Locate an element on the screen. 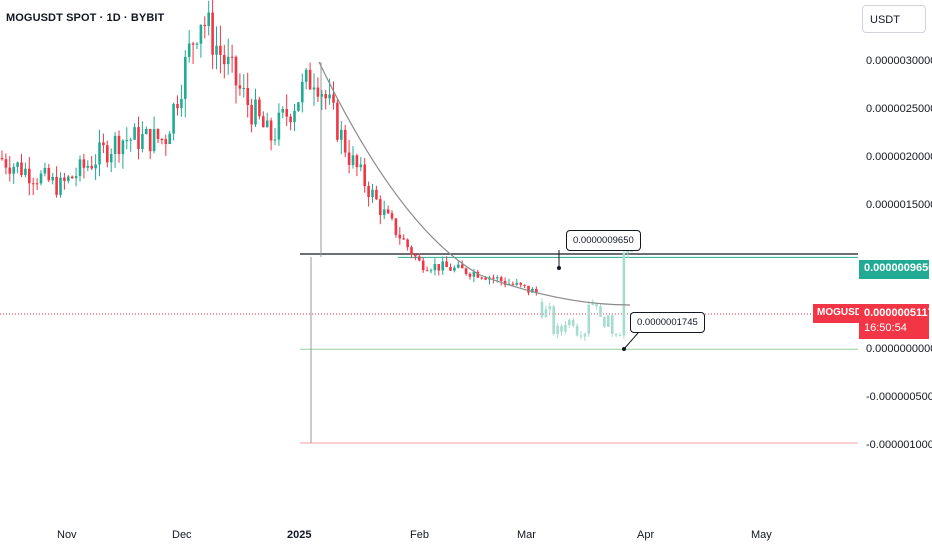 The height and width of the screenshot is (550, 932). callout-anchor-upper is located at coordinates (559, 268).